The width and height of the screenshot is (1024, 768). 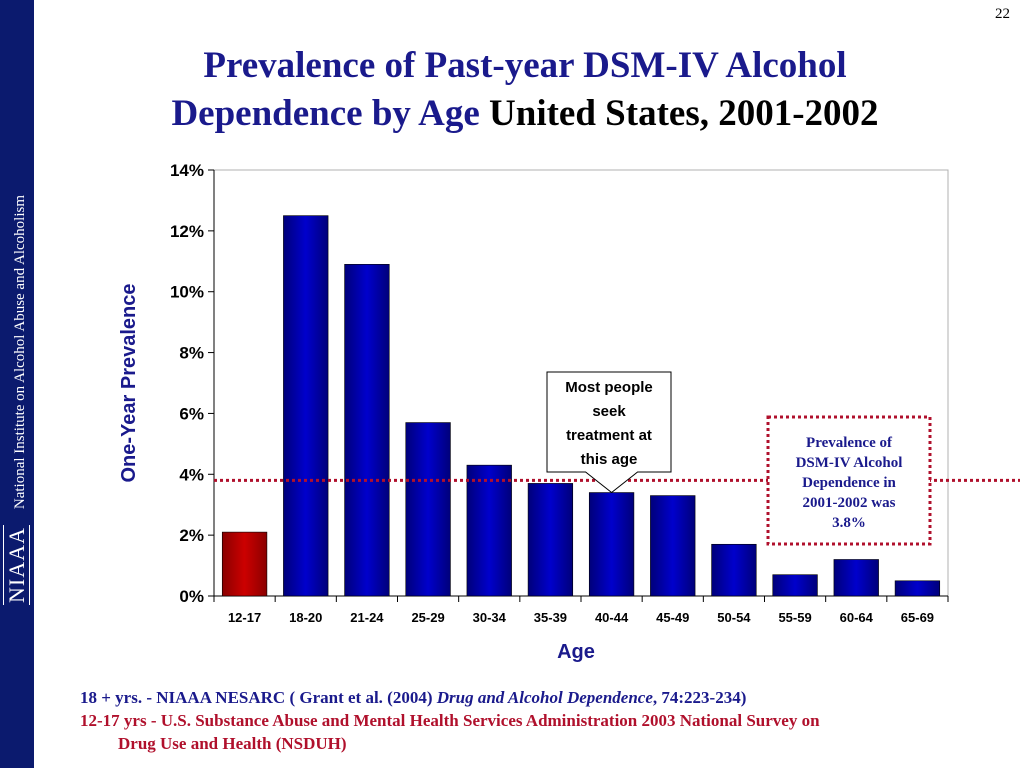 What do you see at coordinates (612, 617) in the screenshot?
I see `x-tick-label: 40-44` at bounding box center [612, 617].